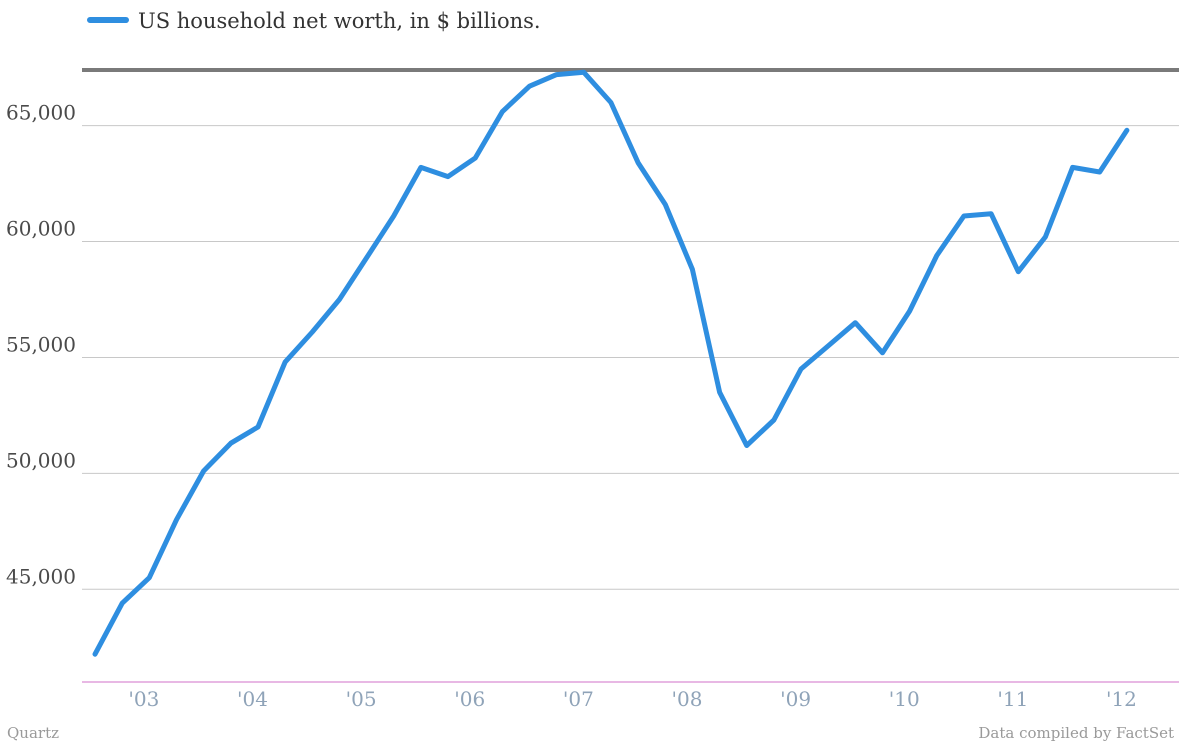 The height and width of the screenshot is (747, 1183). What do you see at coordinates (41, 113) in the screenshot?
I see `y-tick-label: 65,000` at bounding box center [41, 113].